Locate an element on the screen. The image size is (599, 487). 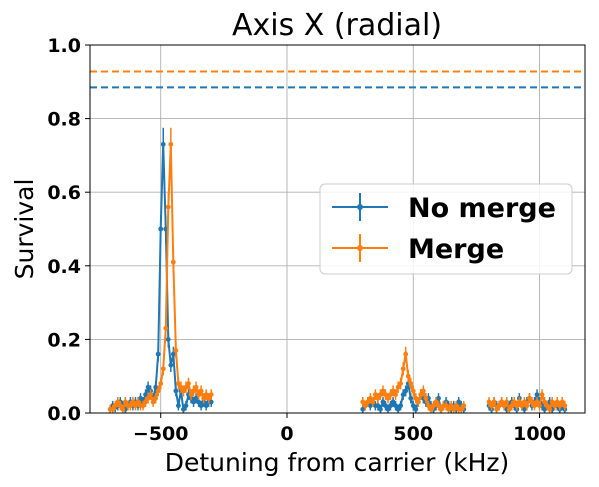
legend-label: Merge is located at coordinates (456, 249).